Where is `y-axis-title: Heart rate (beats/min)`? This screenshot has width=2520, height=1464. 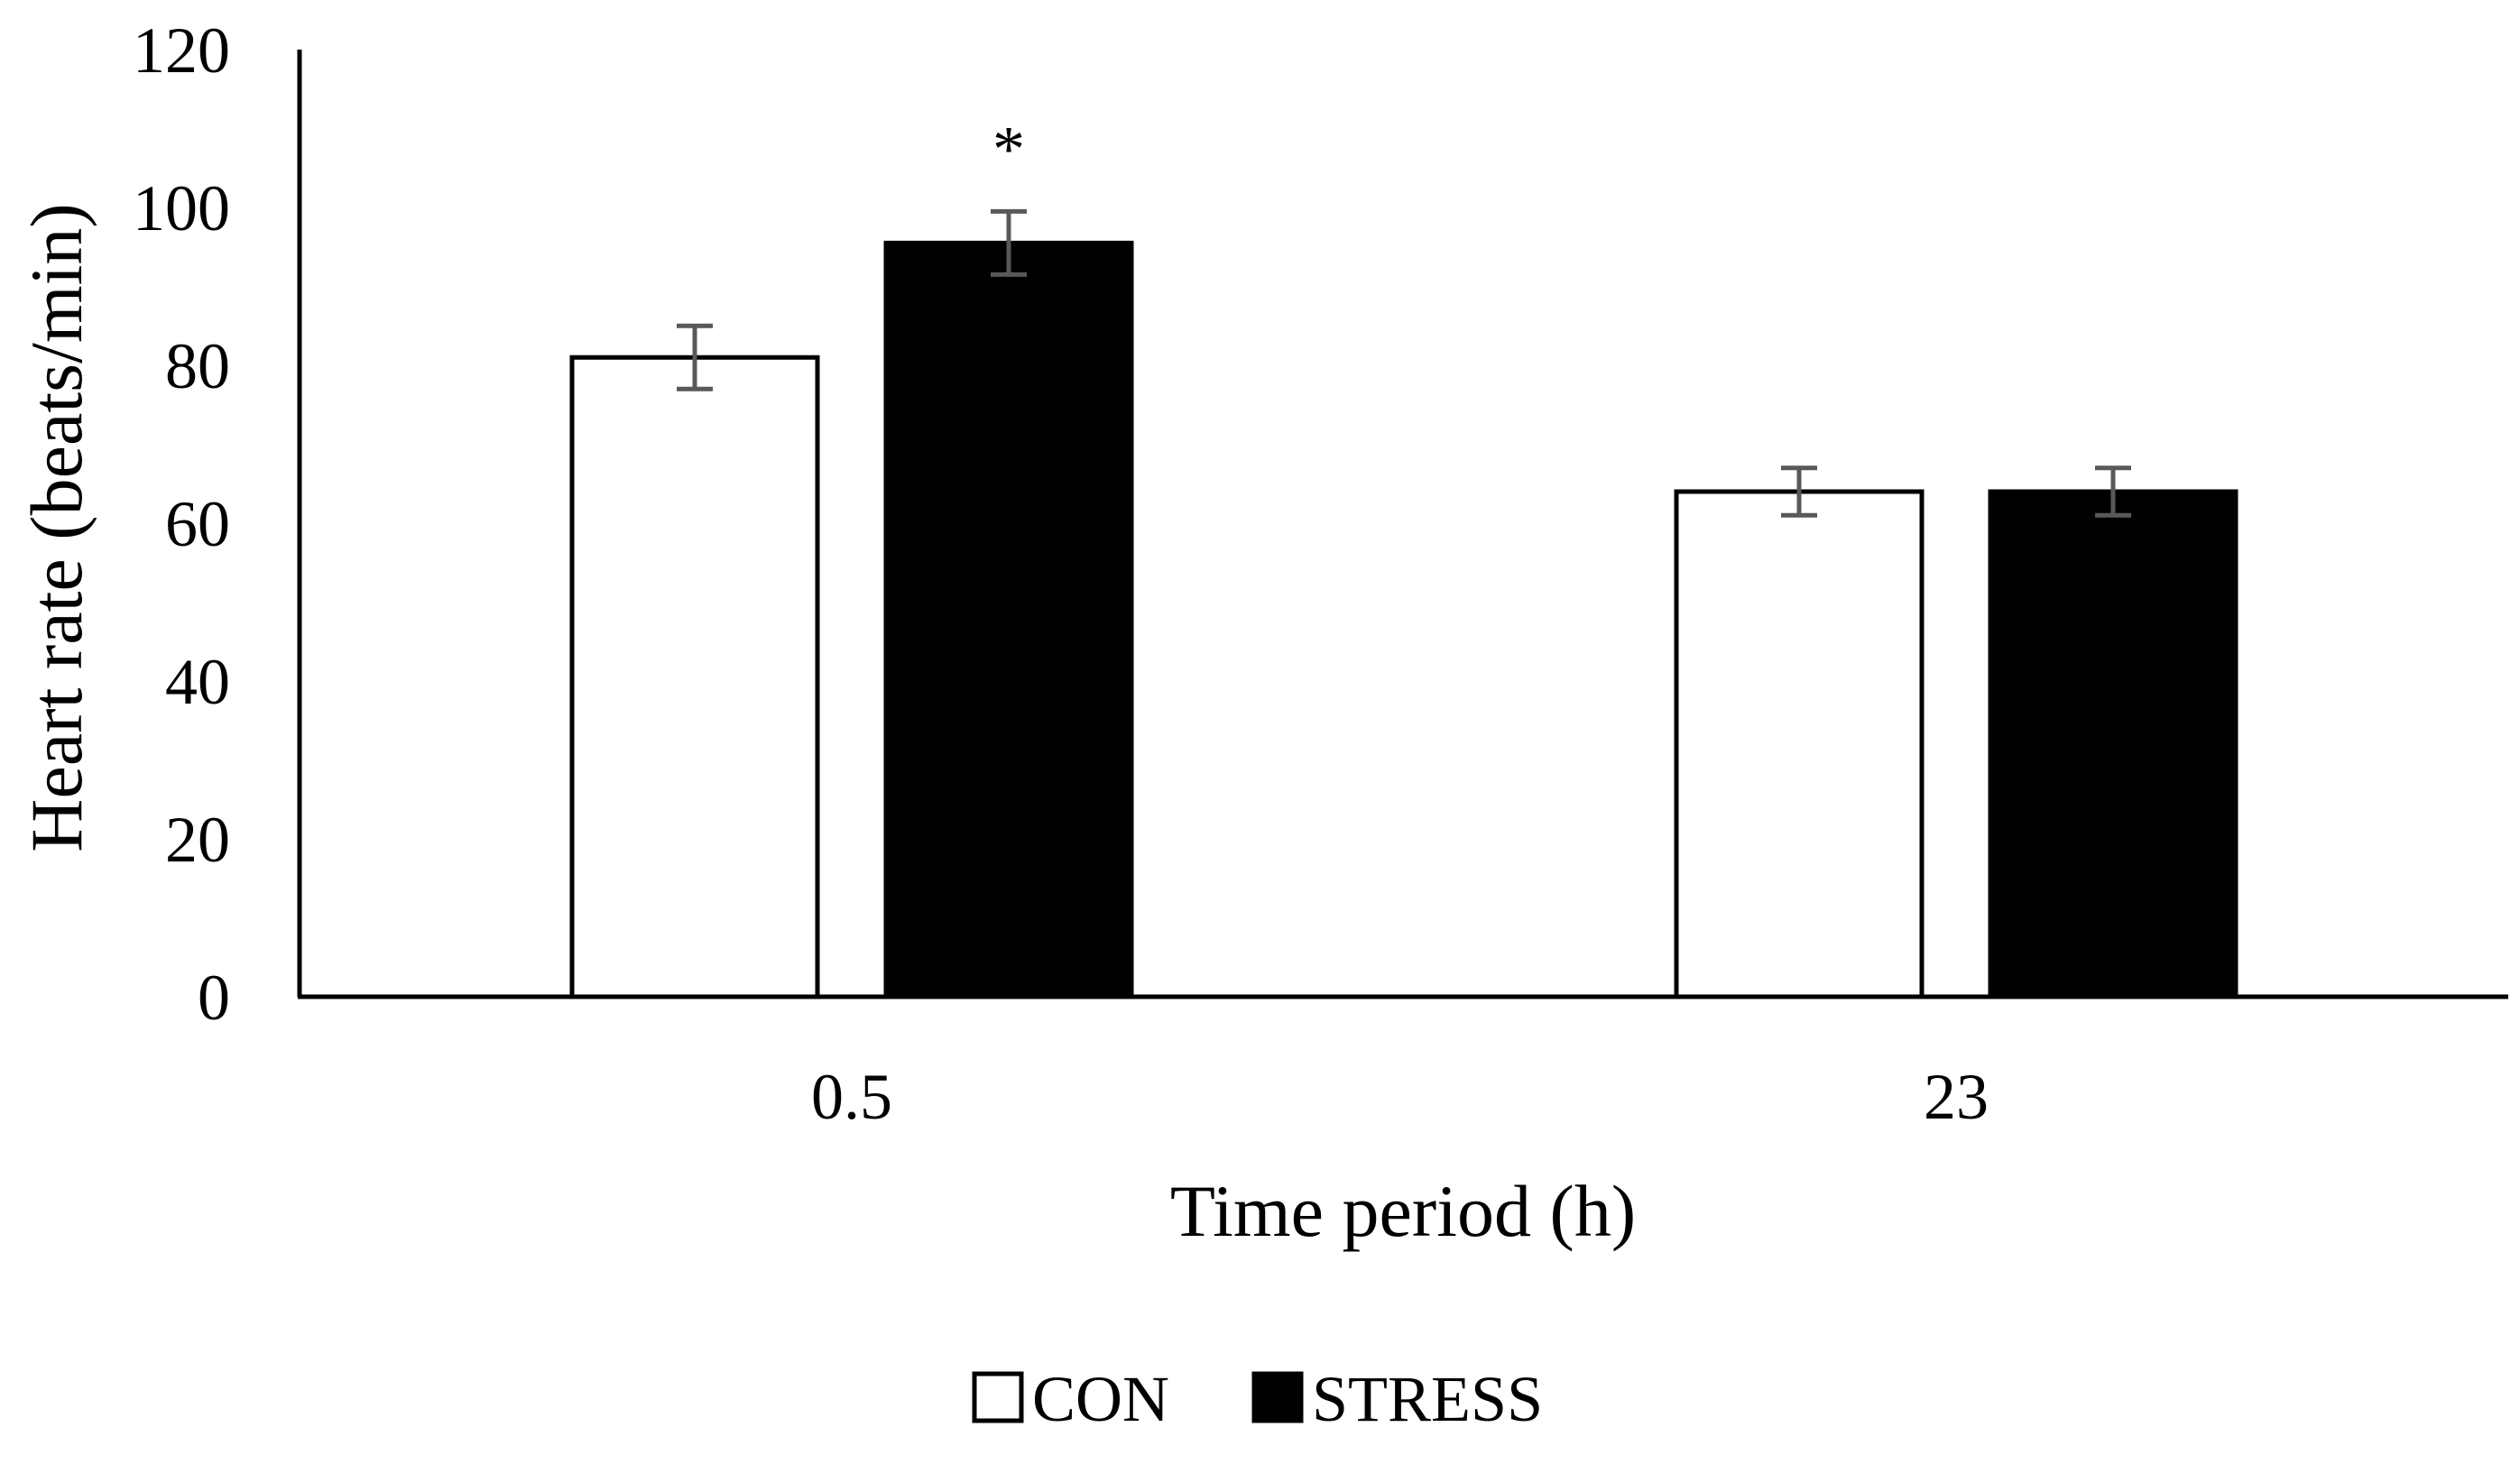
y-axis-title: Heart rate (beats/min) is located at coordinates (56, 527).